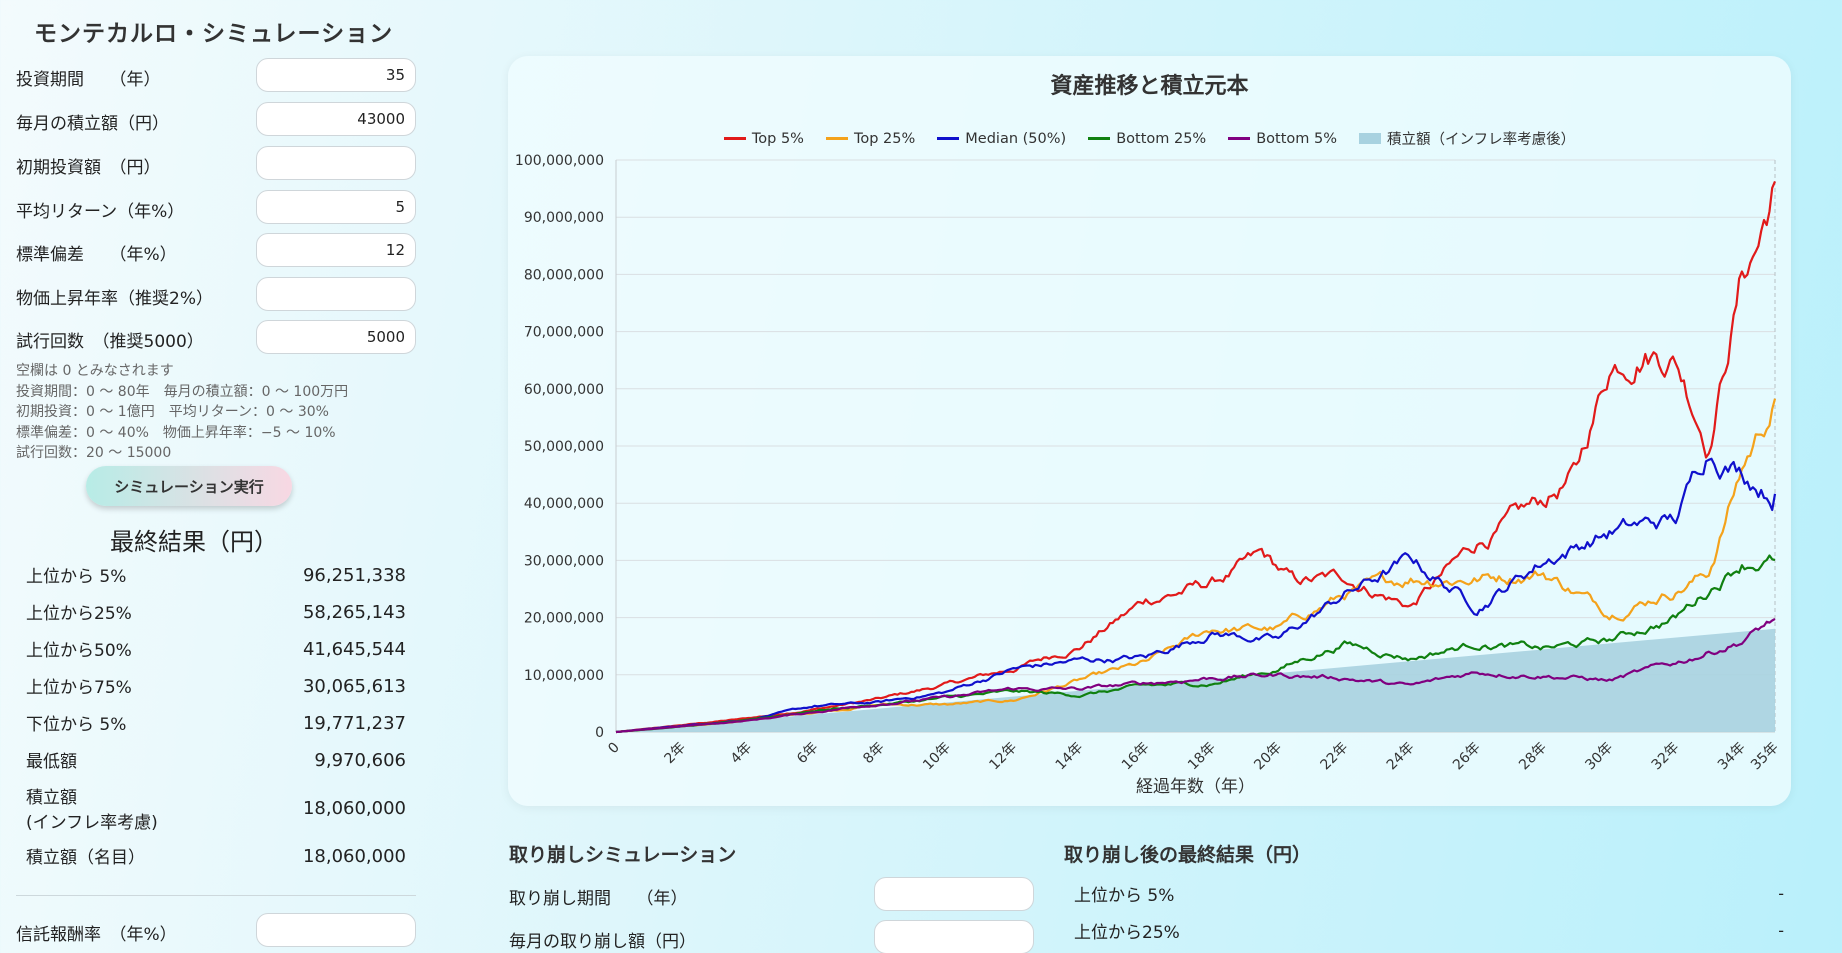  I want to click on x-tick-label: 16年, so click(1136, 757).